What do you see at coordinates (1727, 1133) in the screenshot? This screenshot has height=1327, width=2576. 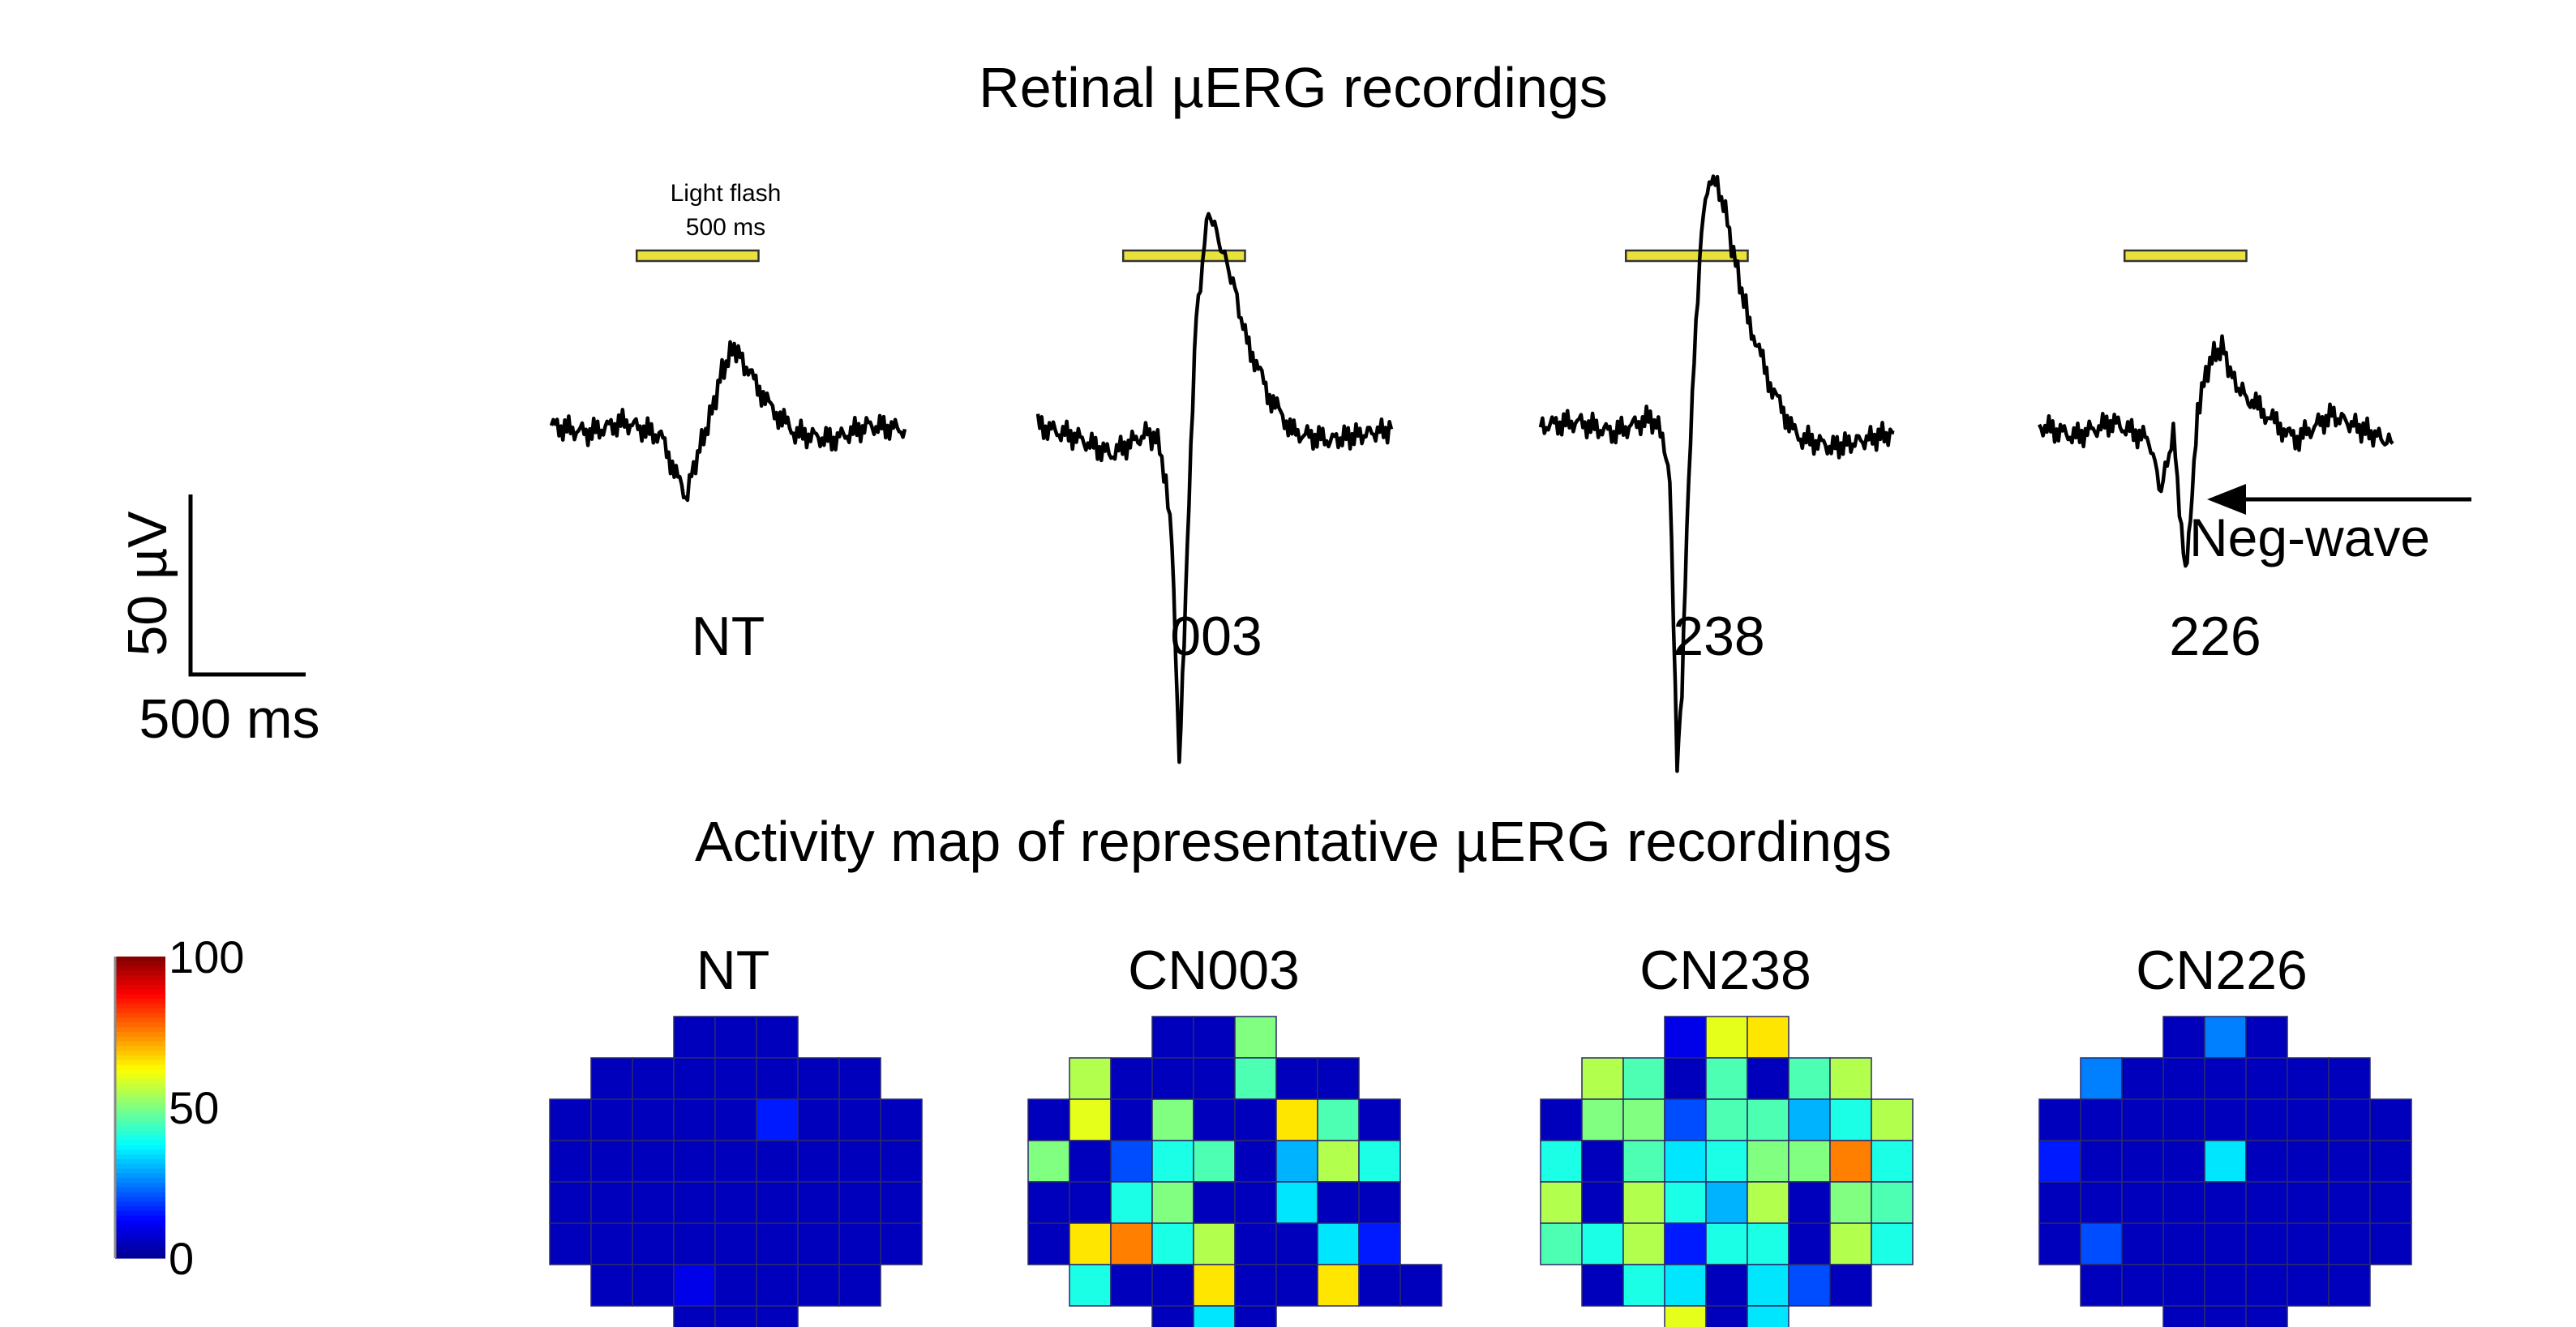 I see `heatmap-CN238: CN238` at bounding box center [1727, 1133].